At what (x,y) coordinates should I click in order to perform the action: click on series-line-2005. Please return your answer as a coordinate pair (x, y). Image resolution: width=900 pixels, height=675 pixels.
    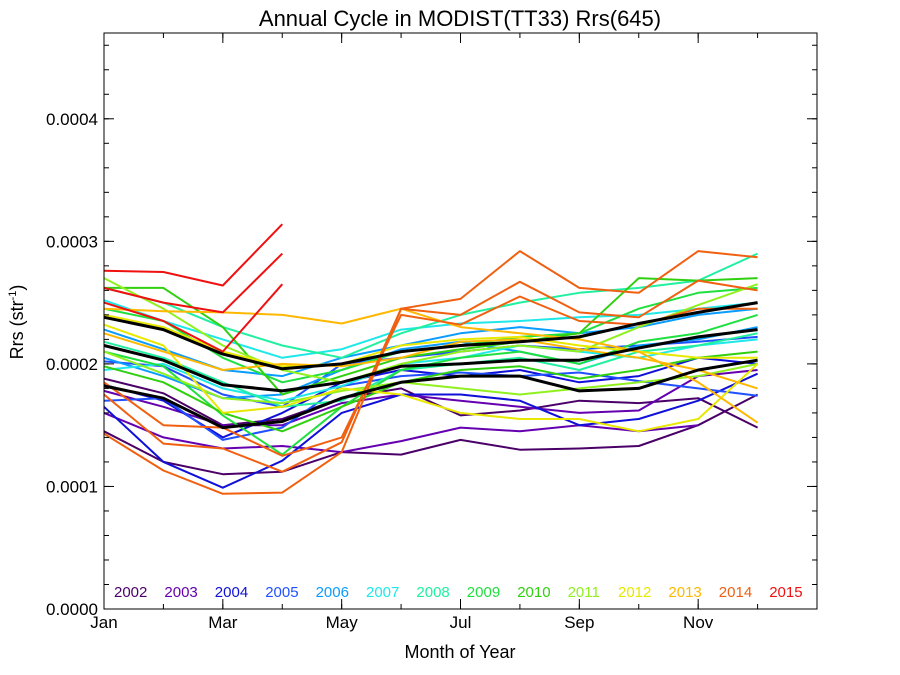
    Looking at the image, I should click on (430, 406).